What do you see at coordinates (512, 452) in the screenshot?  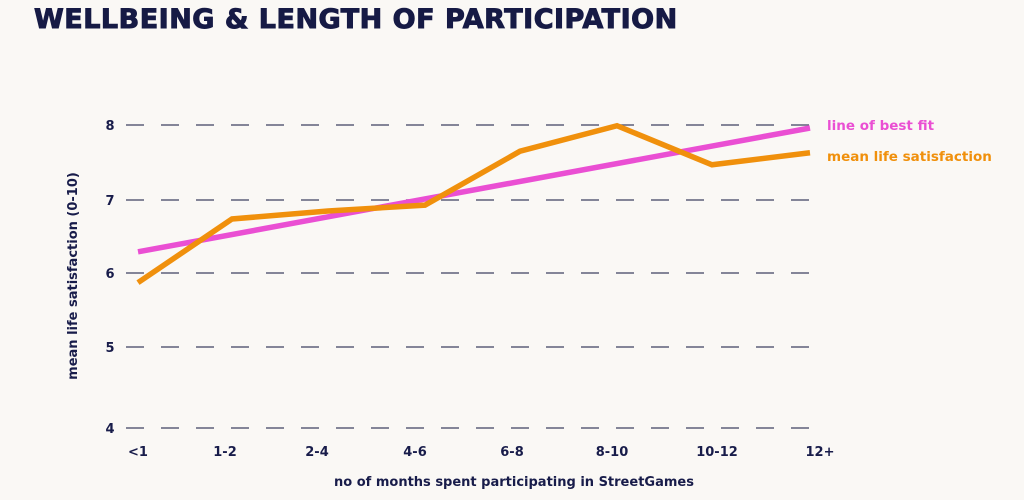 I see `x-tick-label: 6-8` at bounding box center [512, 452].